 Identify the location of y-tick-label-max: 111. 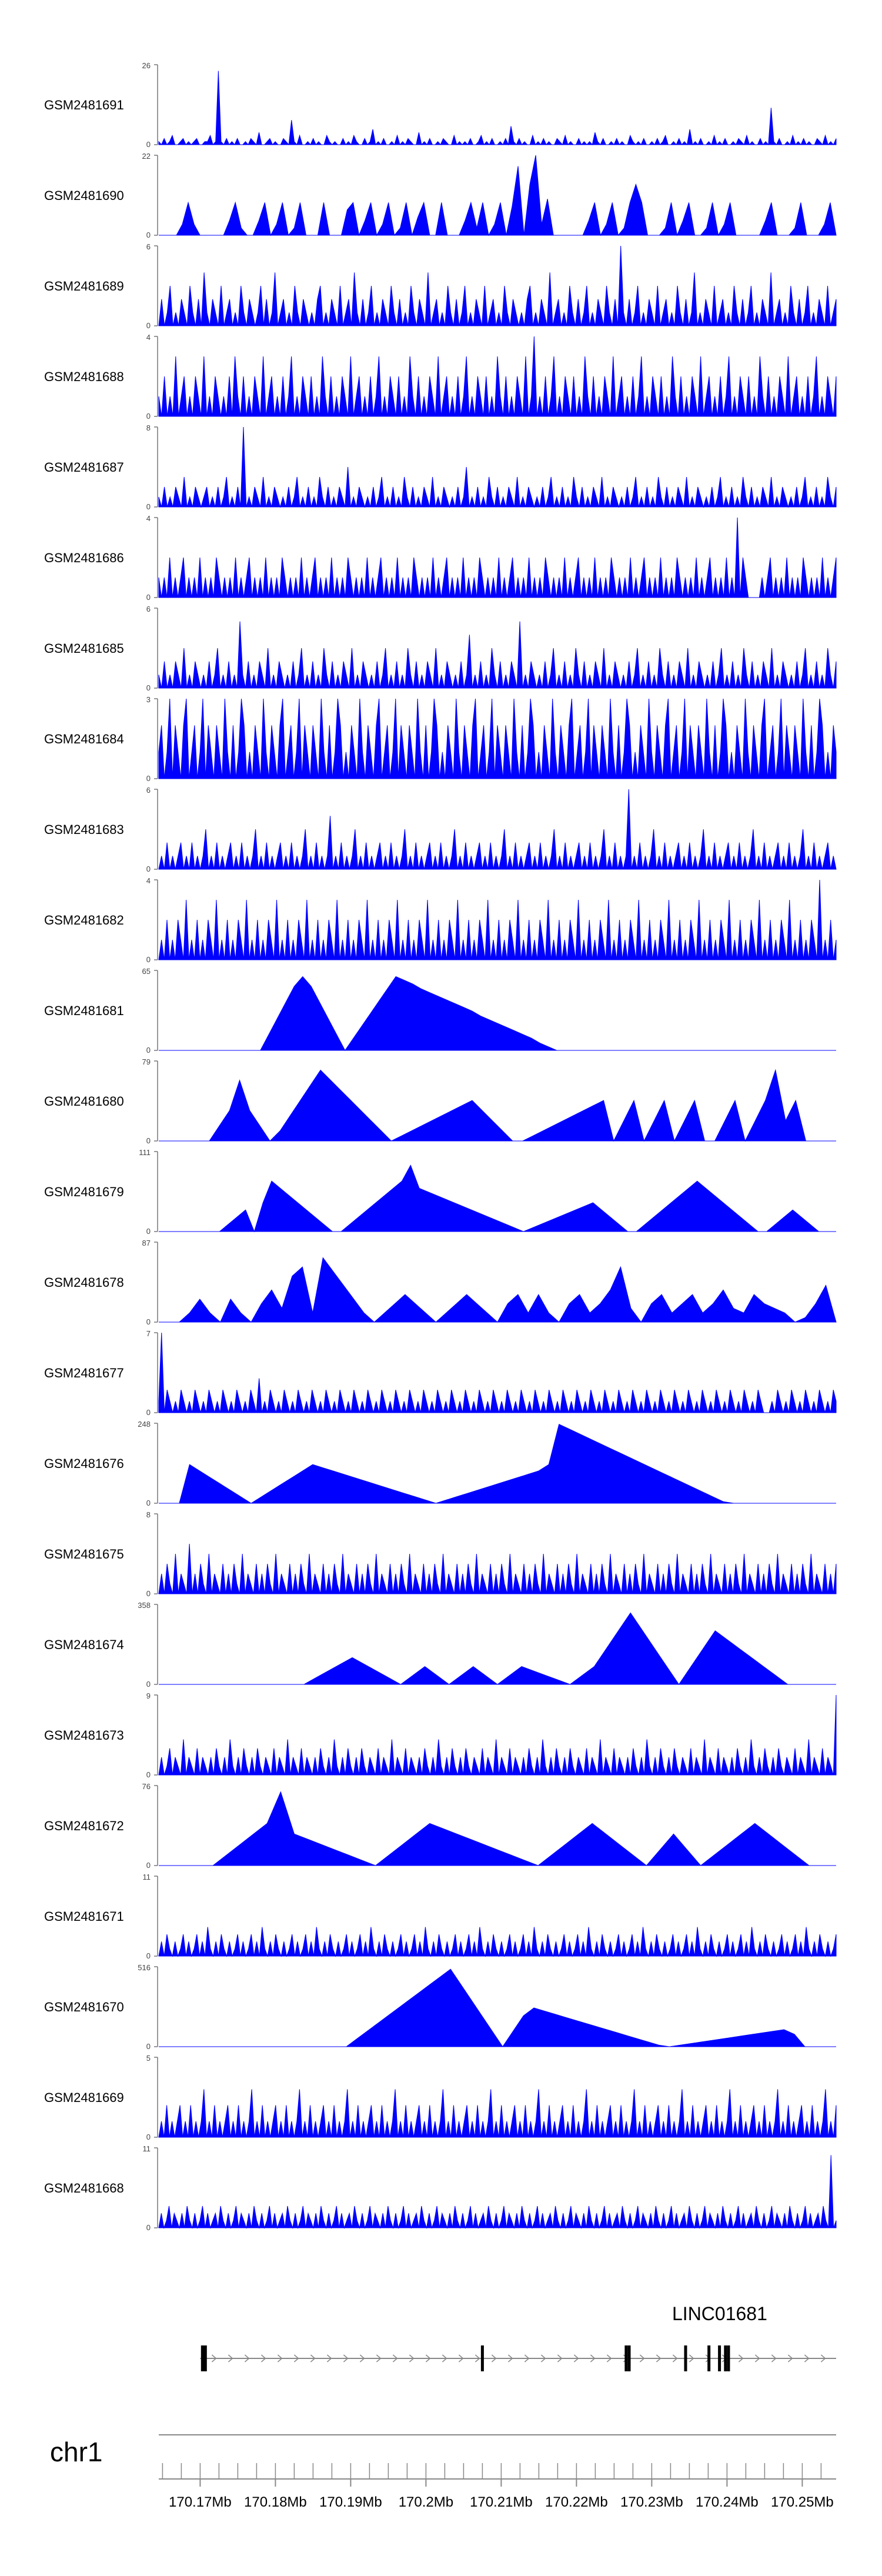
(145, 1152).